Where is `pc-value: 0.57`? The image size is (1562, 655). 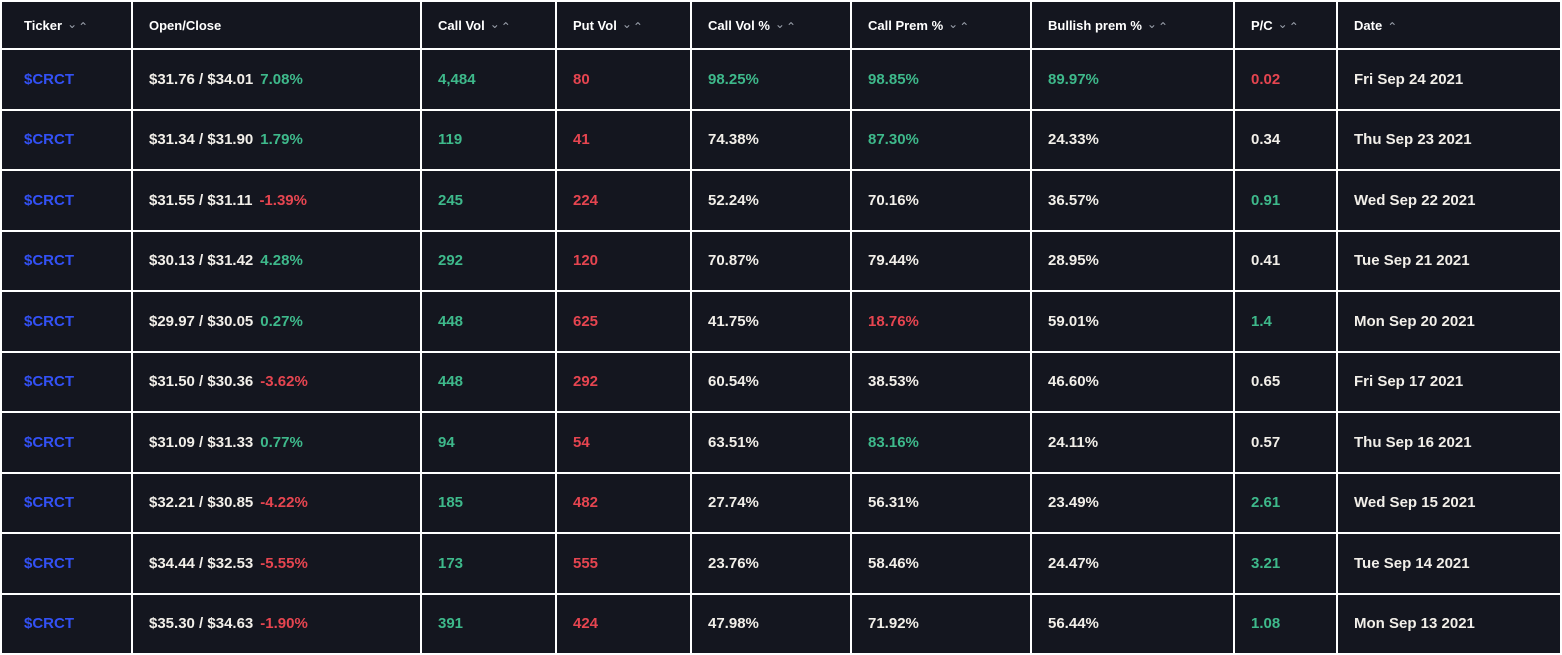 pc-value: 0.57 is located at coordinates (1266, 442).